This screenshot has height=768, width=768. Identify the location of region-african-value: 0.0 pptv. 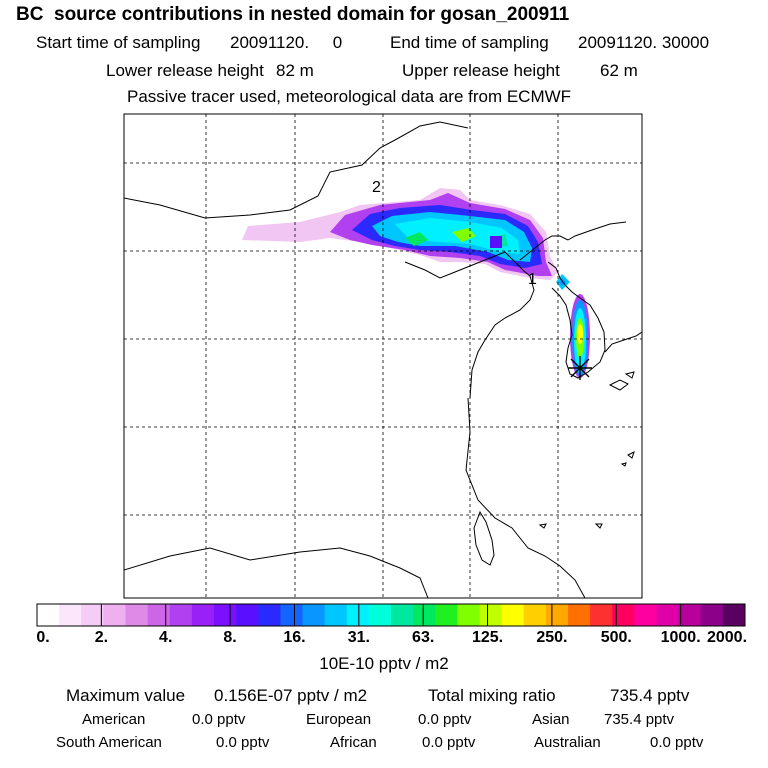
(449, 742).